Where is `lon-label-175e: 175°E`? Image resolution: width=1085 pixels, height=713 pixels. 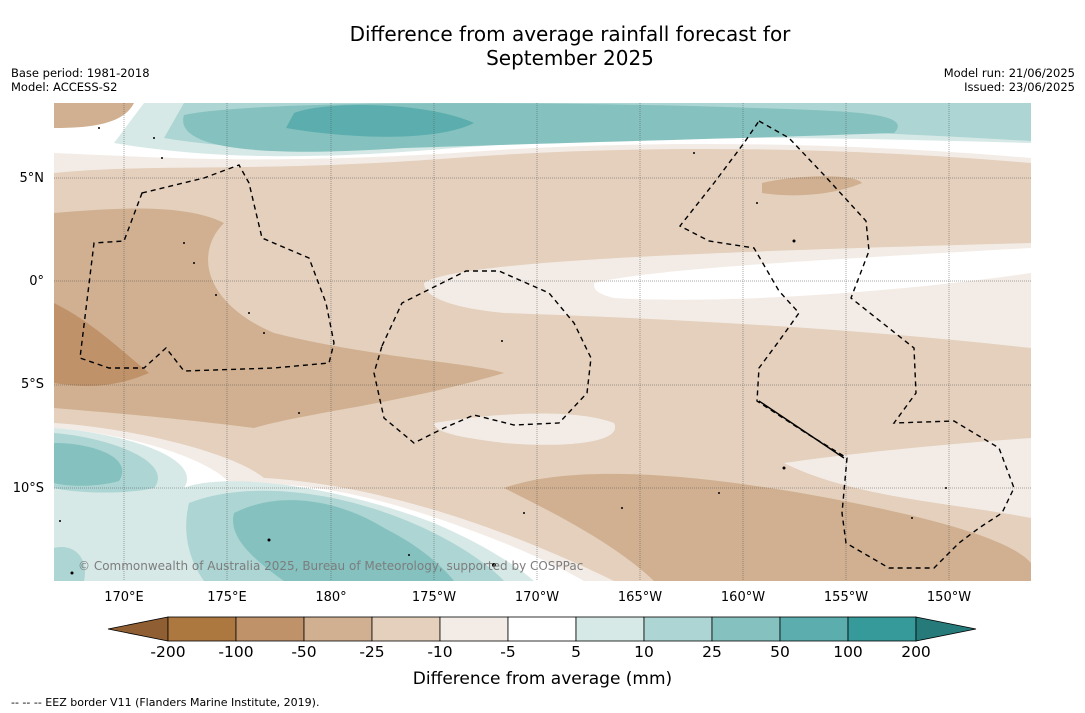 lon-label-175e: 175°E is located at coordinates (227, 597).